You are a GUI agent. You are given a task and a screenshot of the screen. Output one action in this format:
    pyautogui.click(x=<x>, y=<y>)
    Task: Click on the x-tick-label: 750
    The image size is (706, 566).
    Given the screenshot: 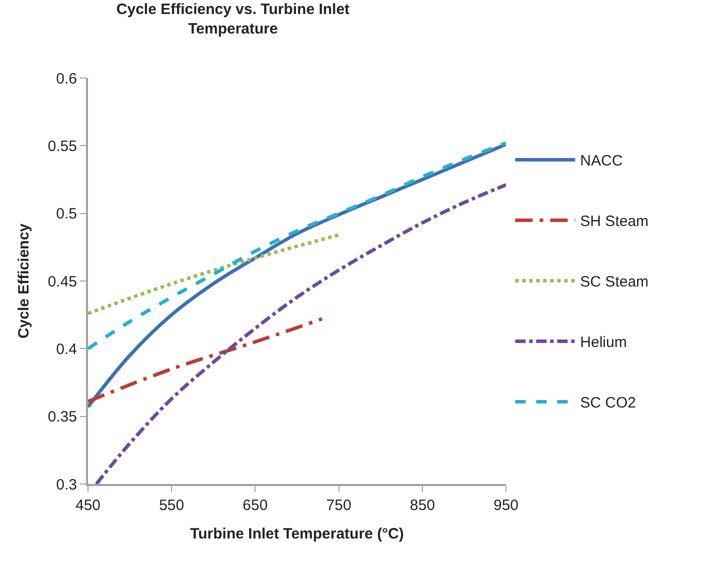 What is the action you would take?
    pyautogui.click(x=339, y=505)
    